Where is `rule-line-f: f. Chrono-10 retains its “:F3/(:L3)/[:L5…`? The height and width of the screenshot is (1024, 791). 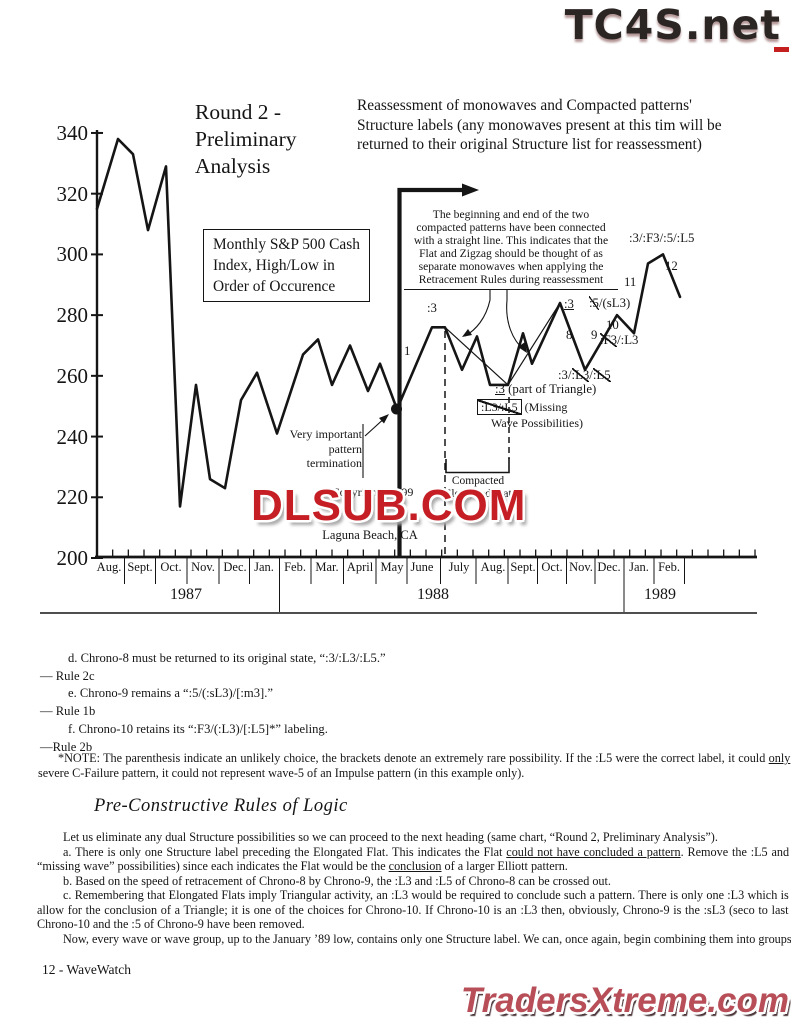
rule-line-f: f. Chrono-10 retains its “:F3/(:L3)/[:L5… is located at coordinates (198, 728).